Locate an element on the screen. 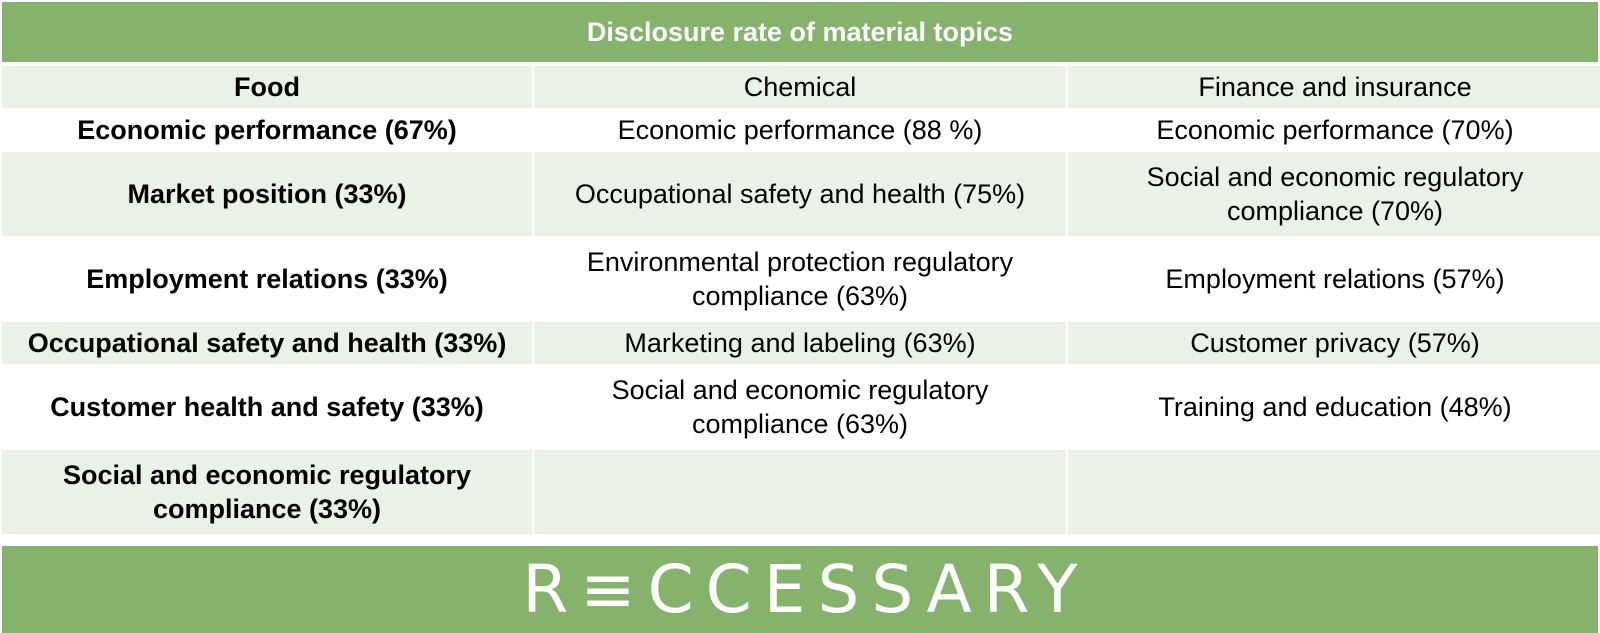 This screenshot has width=1600, height=633. table-cell-food: Economic performance (67%) is located at coordinates (267, 130).